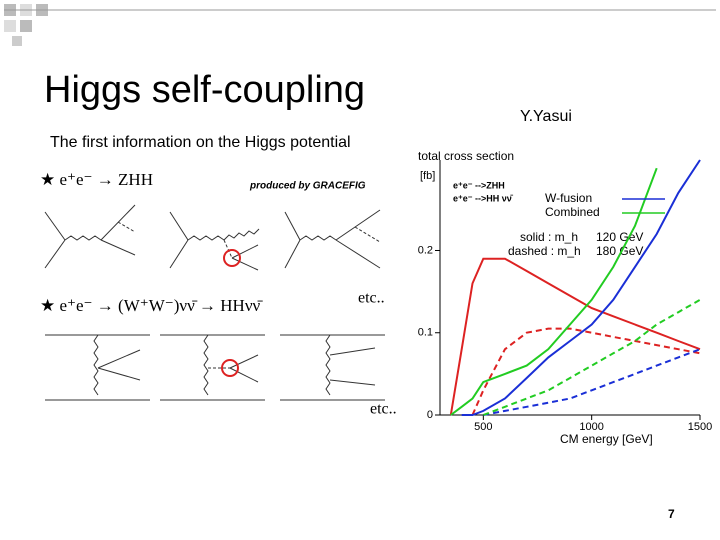 This screenshot has width=720, height=540. I want to click on y-axis-title: total cross section, so click(466, 156).